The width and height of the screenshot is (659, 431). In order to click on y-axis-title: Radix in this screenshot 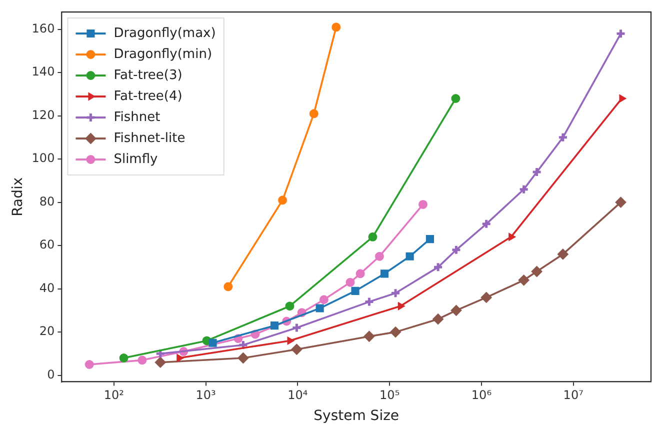, I will do `click(18, 196)`.